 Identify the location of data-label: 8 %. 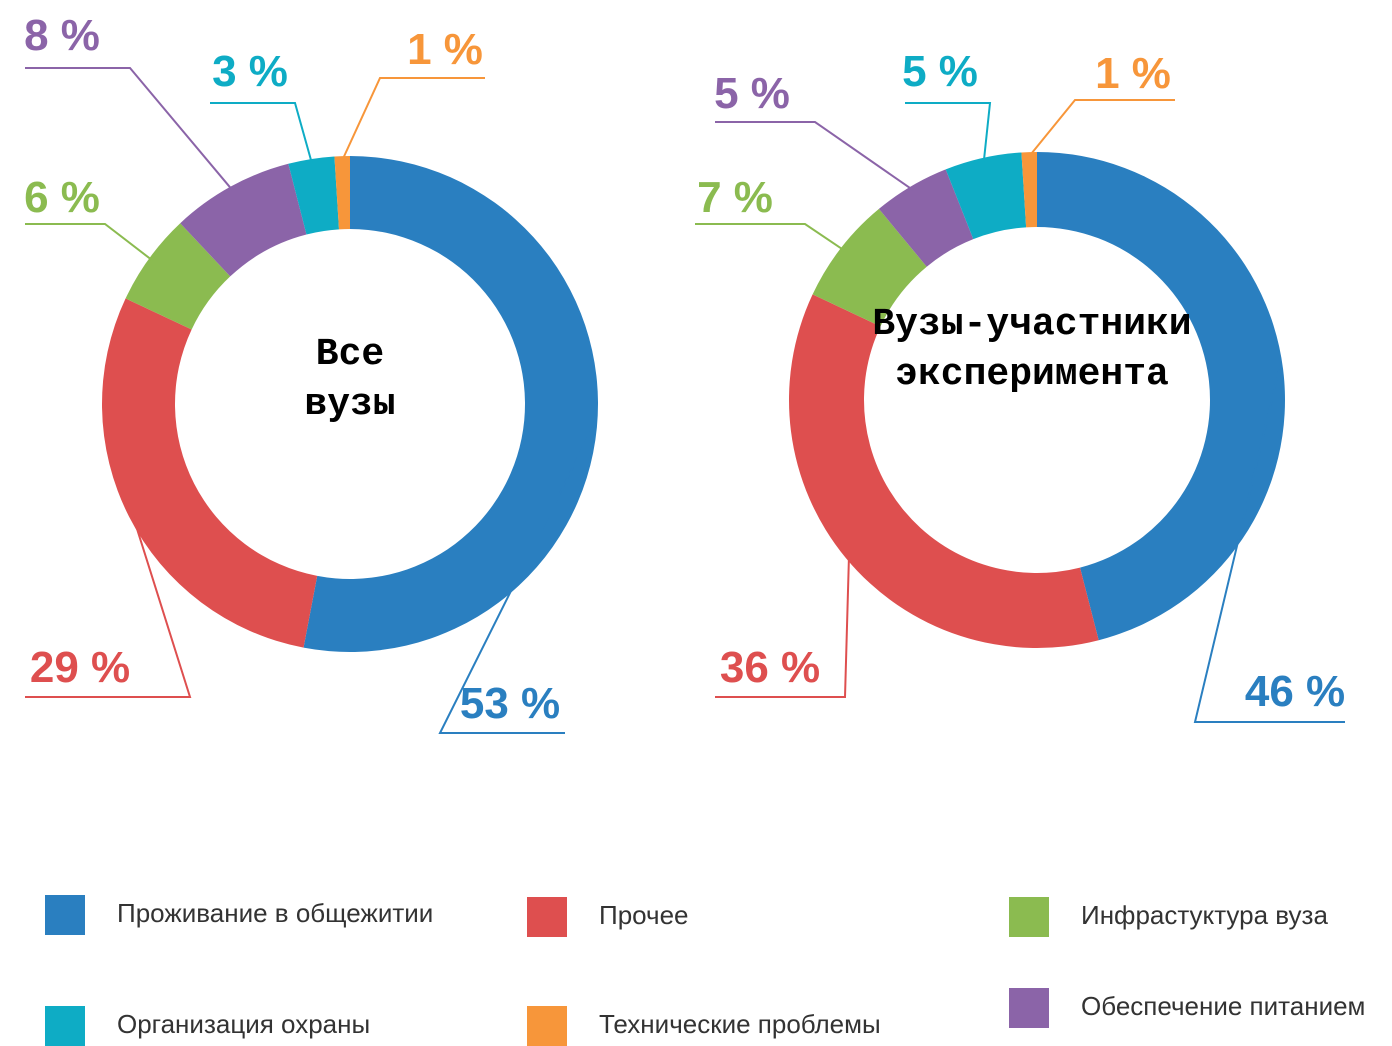
(62, 35).